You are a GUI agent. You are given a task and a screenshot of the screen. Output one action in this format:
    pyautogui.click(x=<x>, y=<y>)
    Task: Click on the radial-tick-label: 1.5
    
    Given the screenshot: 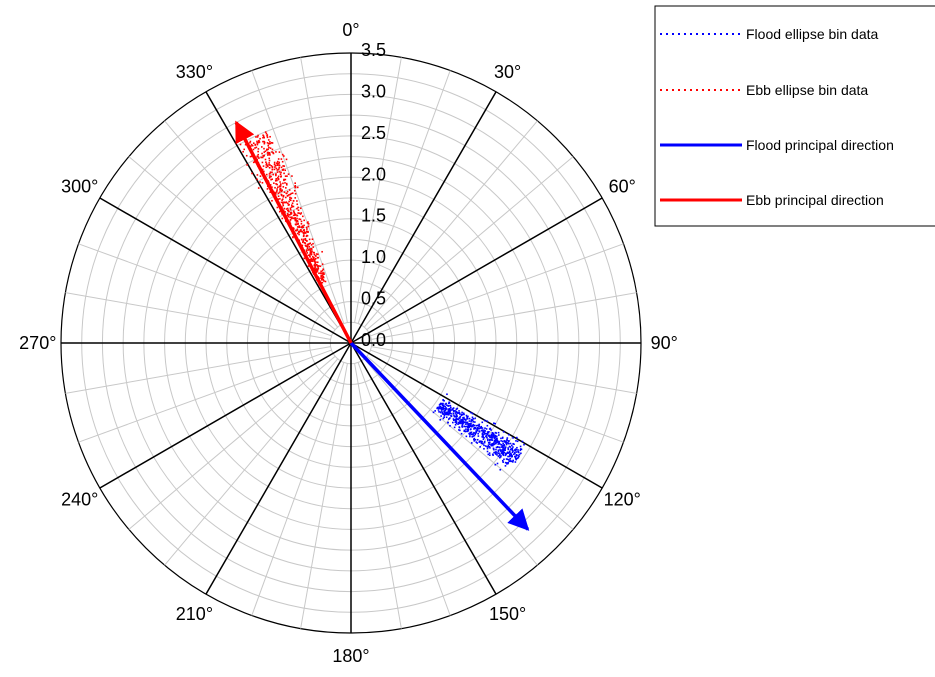 What is the action you would take?
    pyautogui.click(x=373, y=216)
    